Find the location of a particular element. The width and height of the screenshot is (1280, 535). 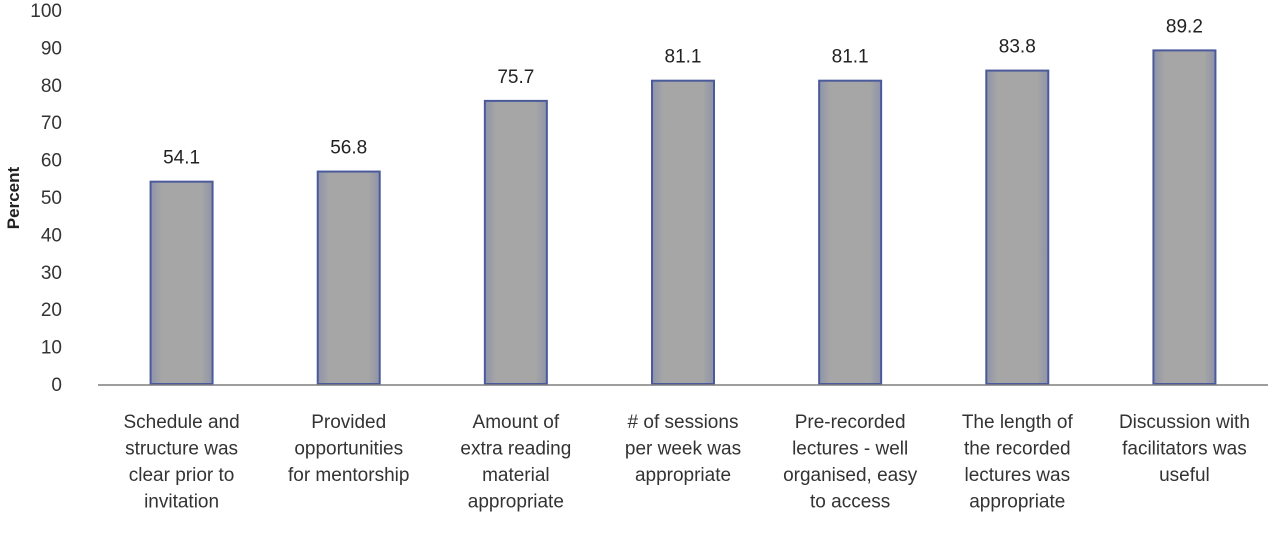

data-label: 75.7 is located at coordinates (515, 77).